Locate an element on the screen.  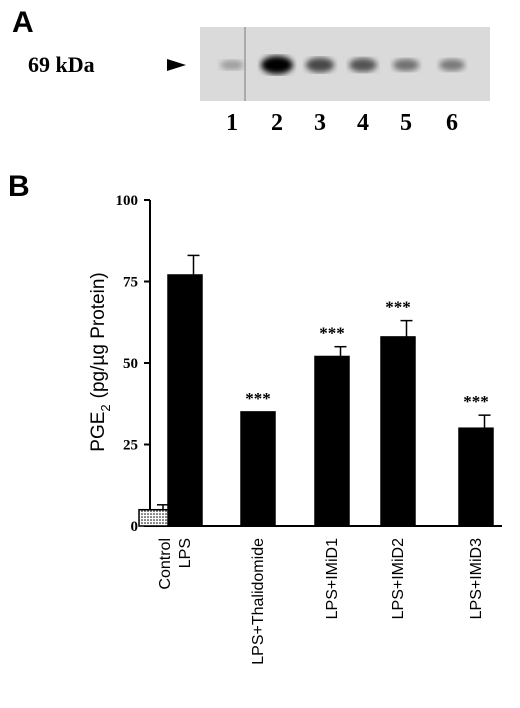
marker-label: 69 kDa is located at coordinates (61, 64).